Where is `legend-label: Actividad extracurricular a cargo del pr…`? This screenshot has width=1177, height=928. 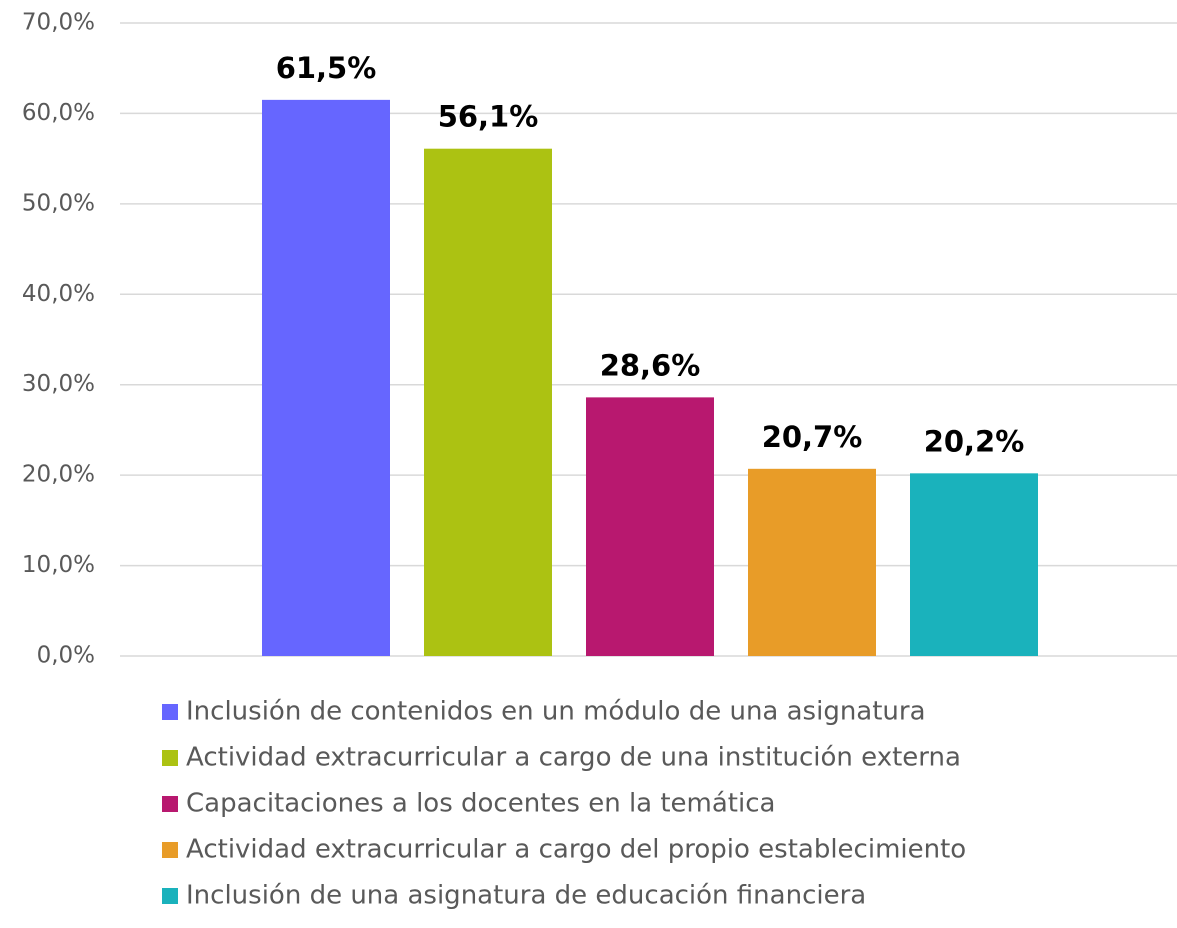 legend-label: Actividad extracurricular a cargo del pr… is located at coordinates (576, 850).